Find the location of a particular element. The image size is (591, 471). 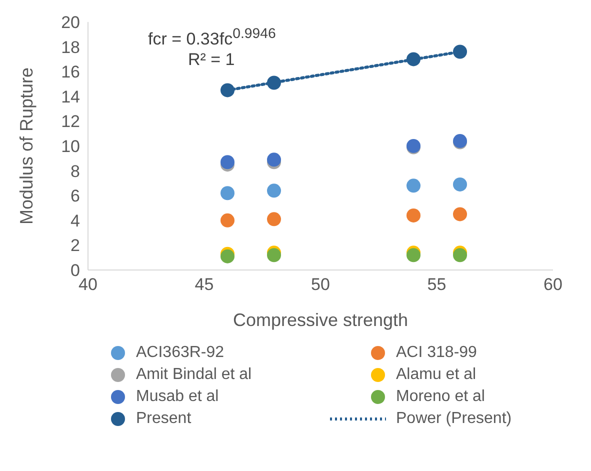

y-tick-label: 20 is located at coordinates (70, 22).